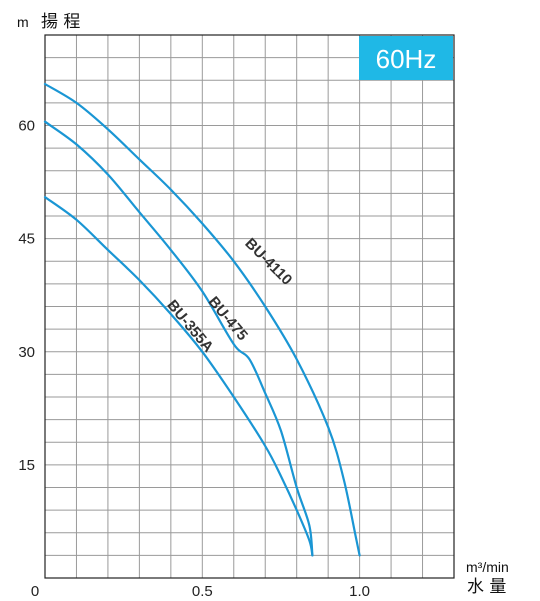  Describe the element at coordinates (359, 591) in the screenshot. I see `x-tick-label: 1.0` at that location.